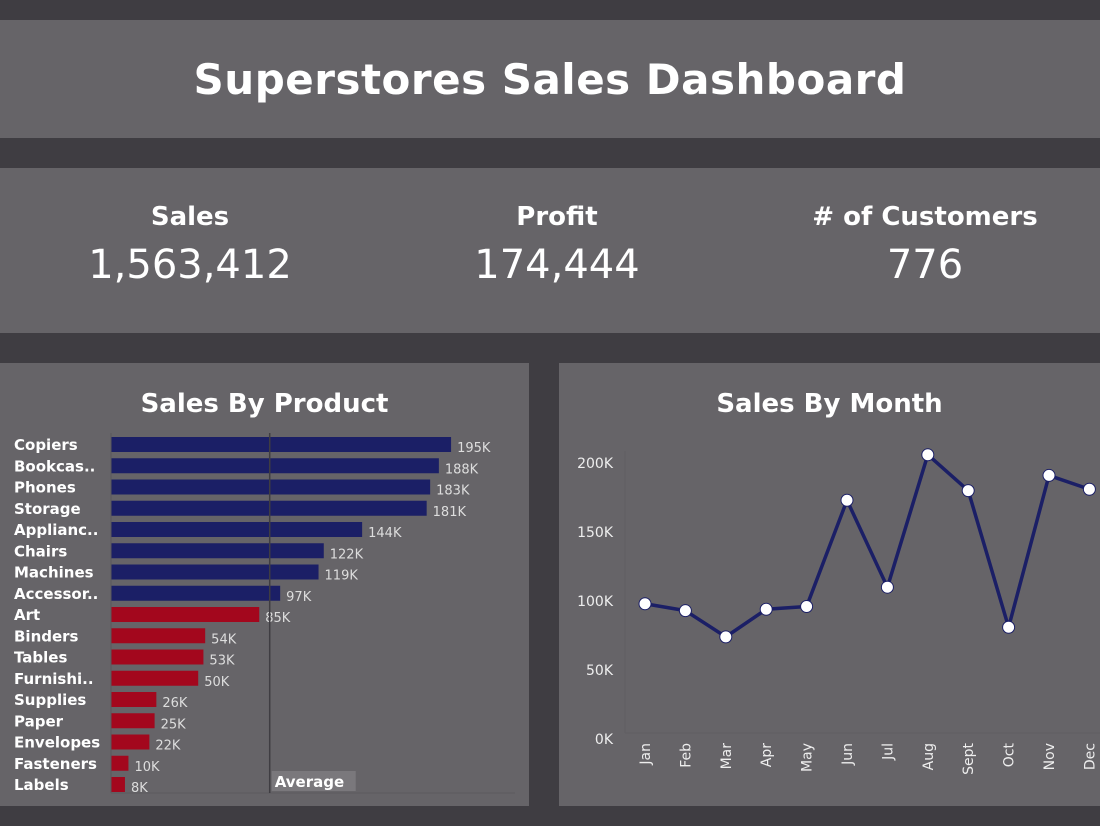 This screenshot has width=1100, height=826. I want to click on bar-data-label: 97K, so click(299, 597).